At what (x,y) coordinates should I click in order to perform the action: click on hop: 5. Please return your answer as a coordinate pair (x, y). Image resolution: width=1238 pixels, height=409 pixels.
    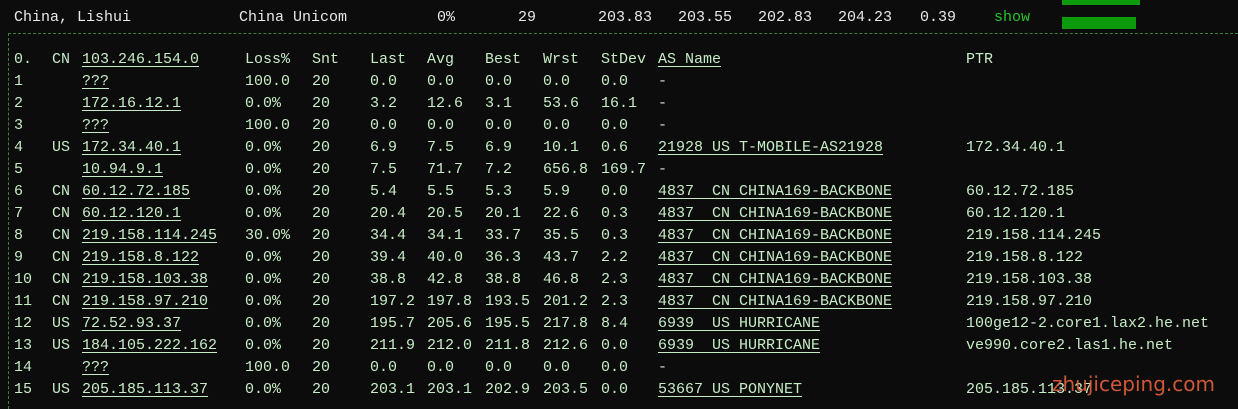
    Looking at the image, I should click on (19, 169).